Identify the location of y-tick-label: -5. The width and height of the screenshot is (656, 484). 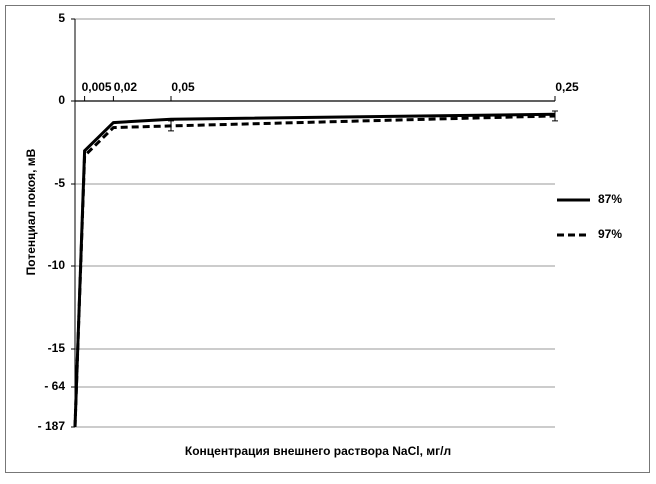
(59, 183).